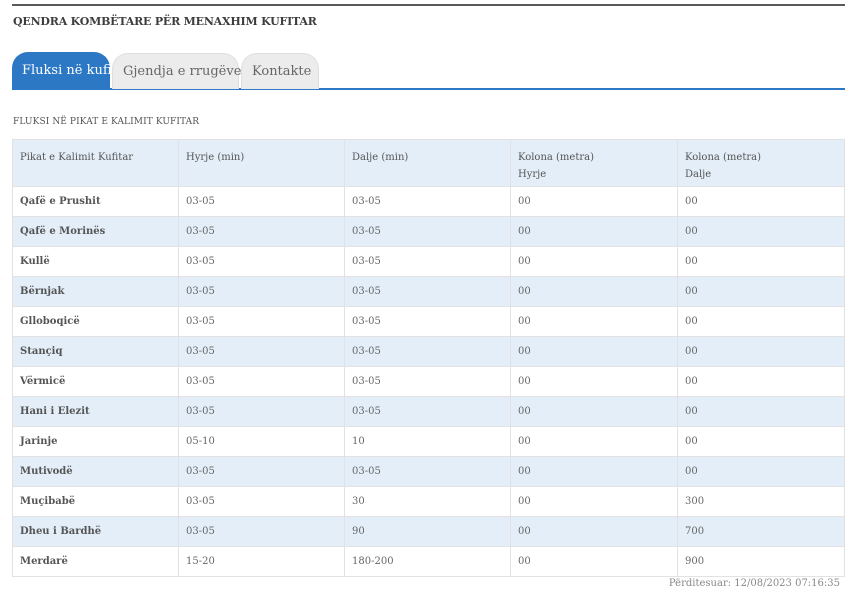 The image size is (854, 600). I want to click on table-row: Mutivodë 03-05 03-05 00 00, so click(428, 471).